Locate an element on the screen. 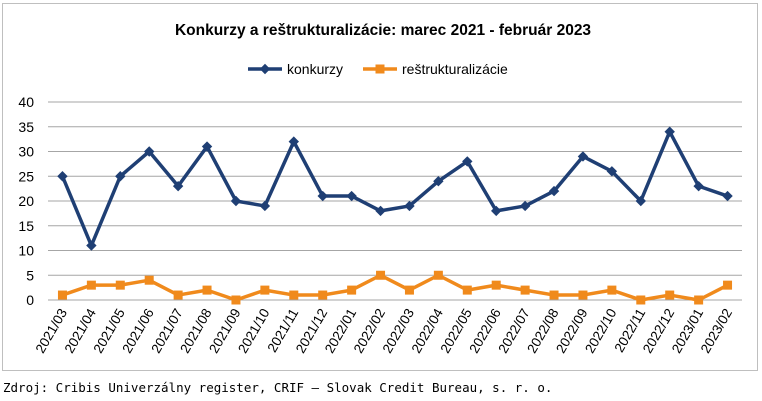  y-tick-label: 10 is located at coordinates (26, 251).